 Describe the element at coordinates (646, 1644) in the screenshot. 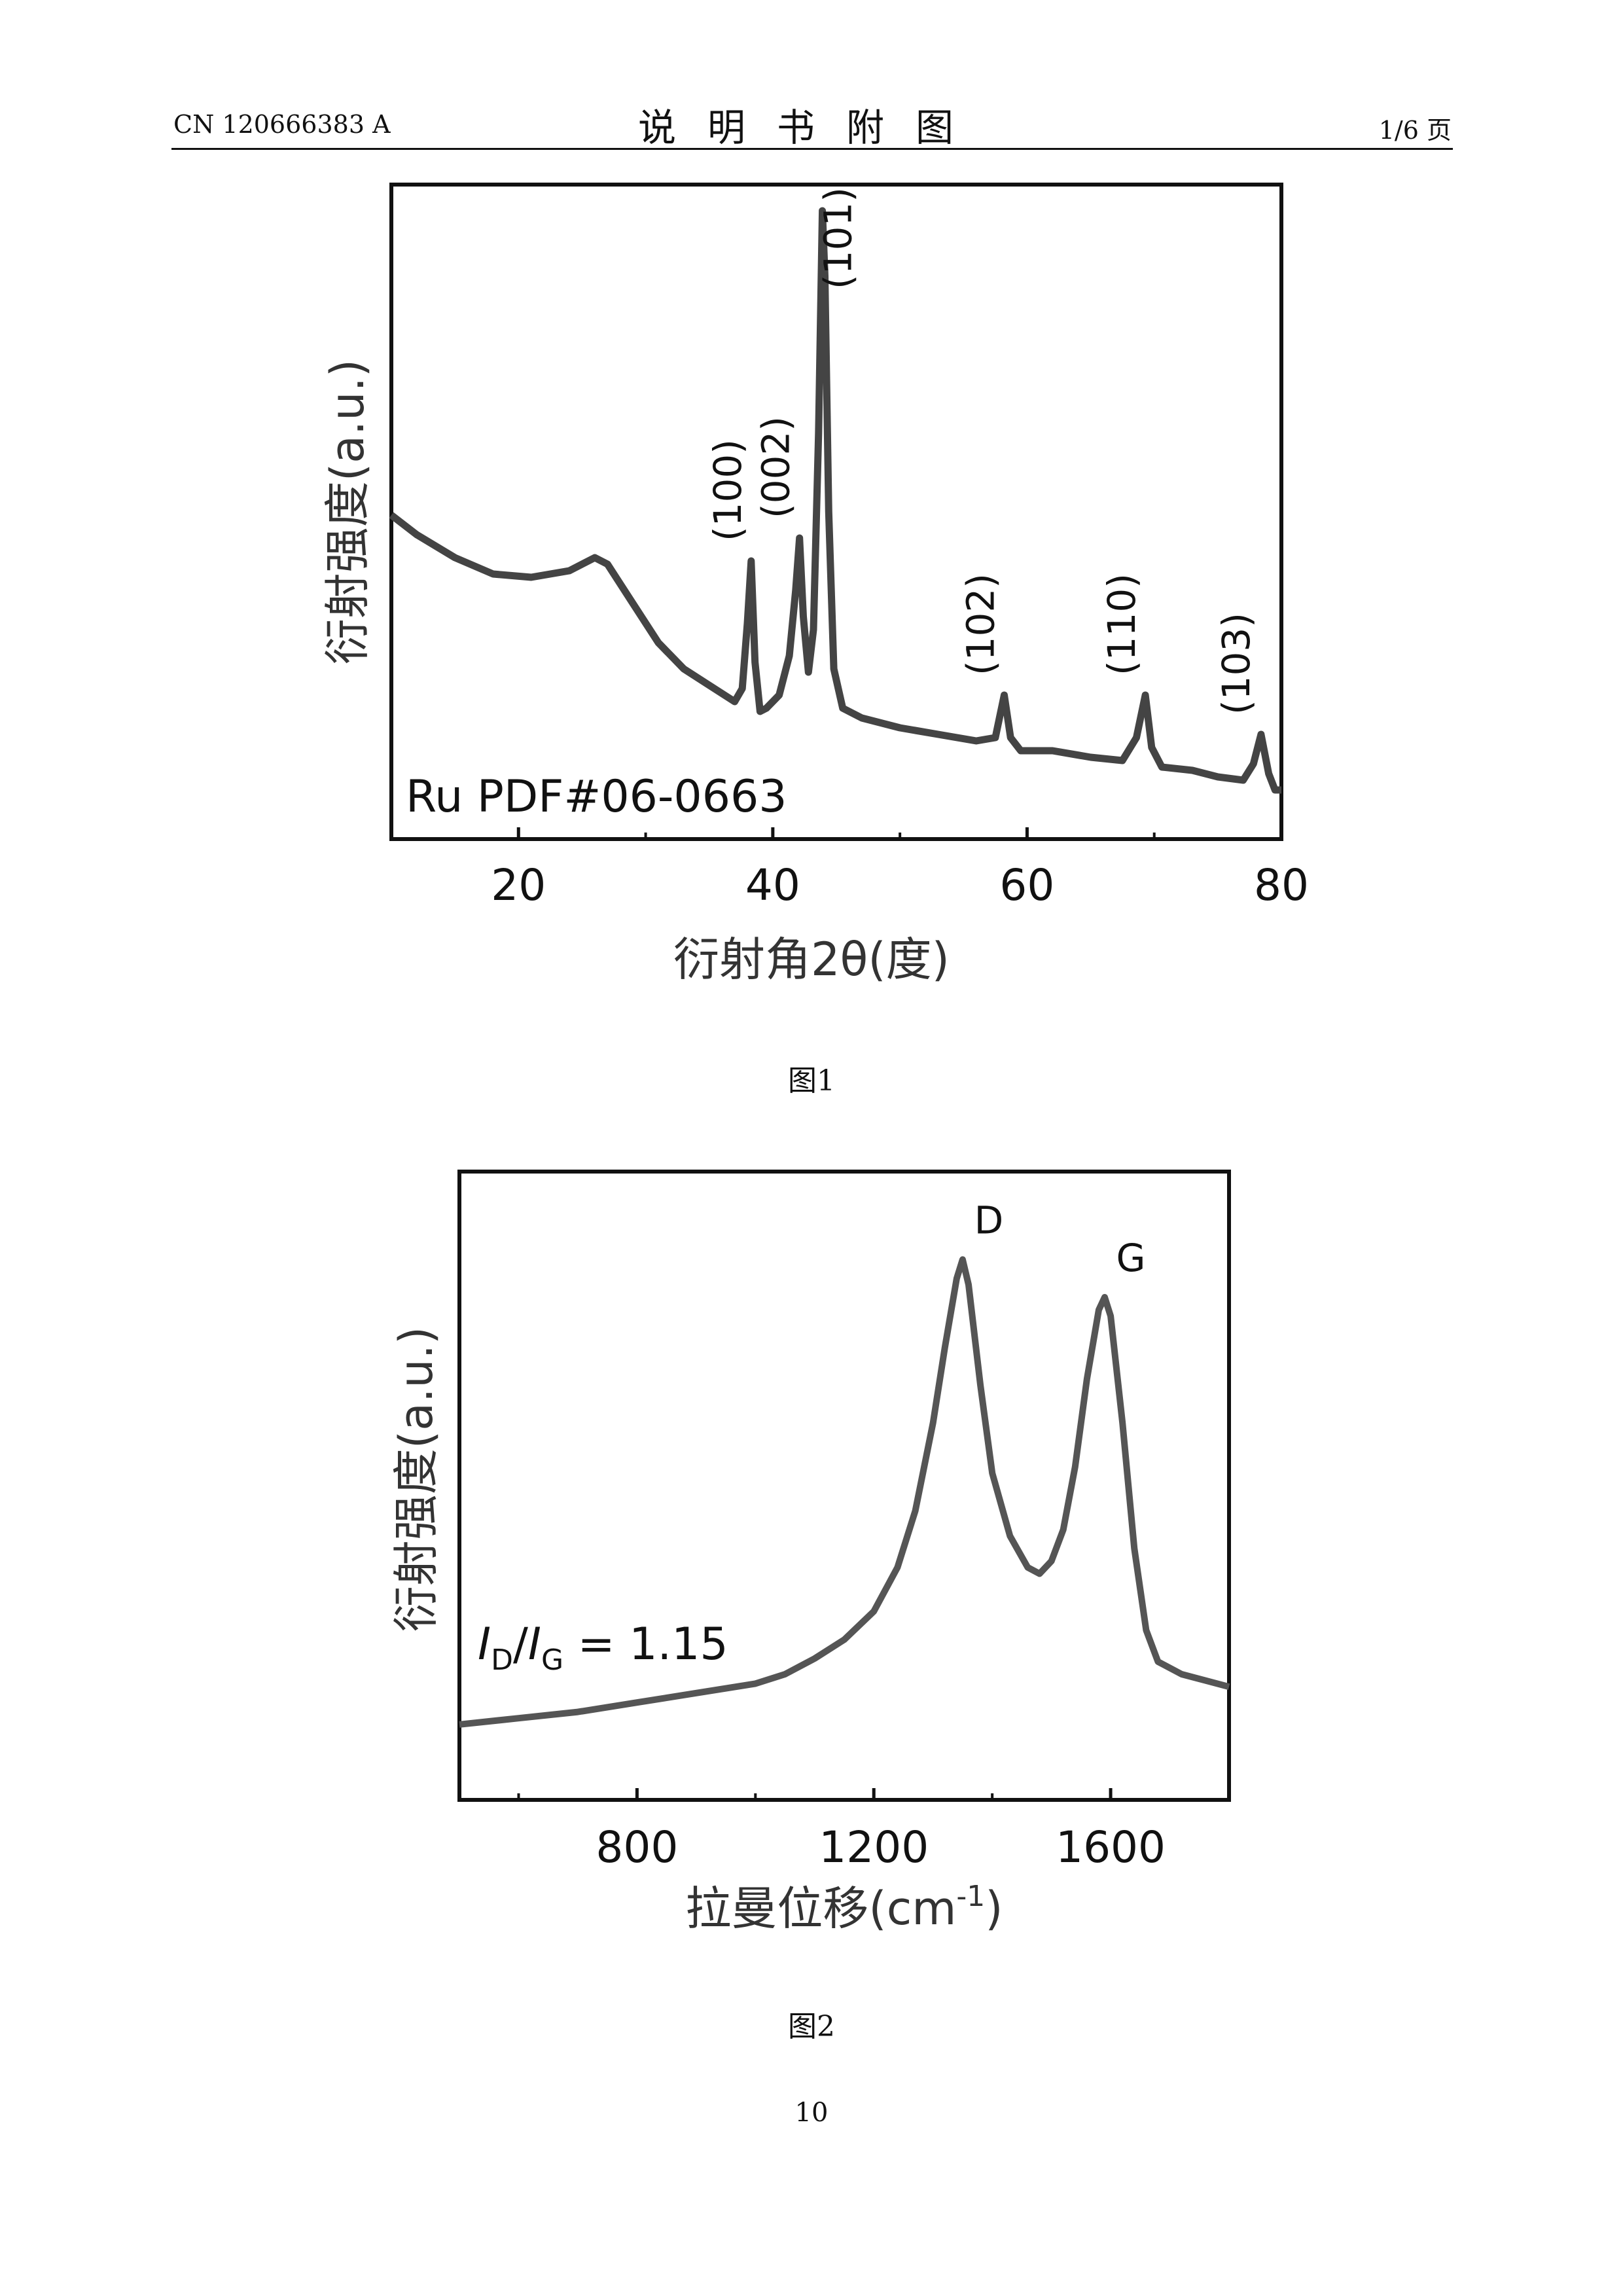

I see `ratio-value: = 1.15` at that location.